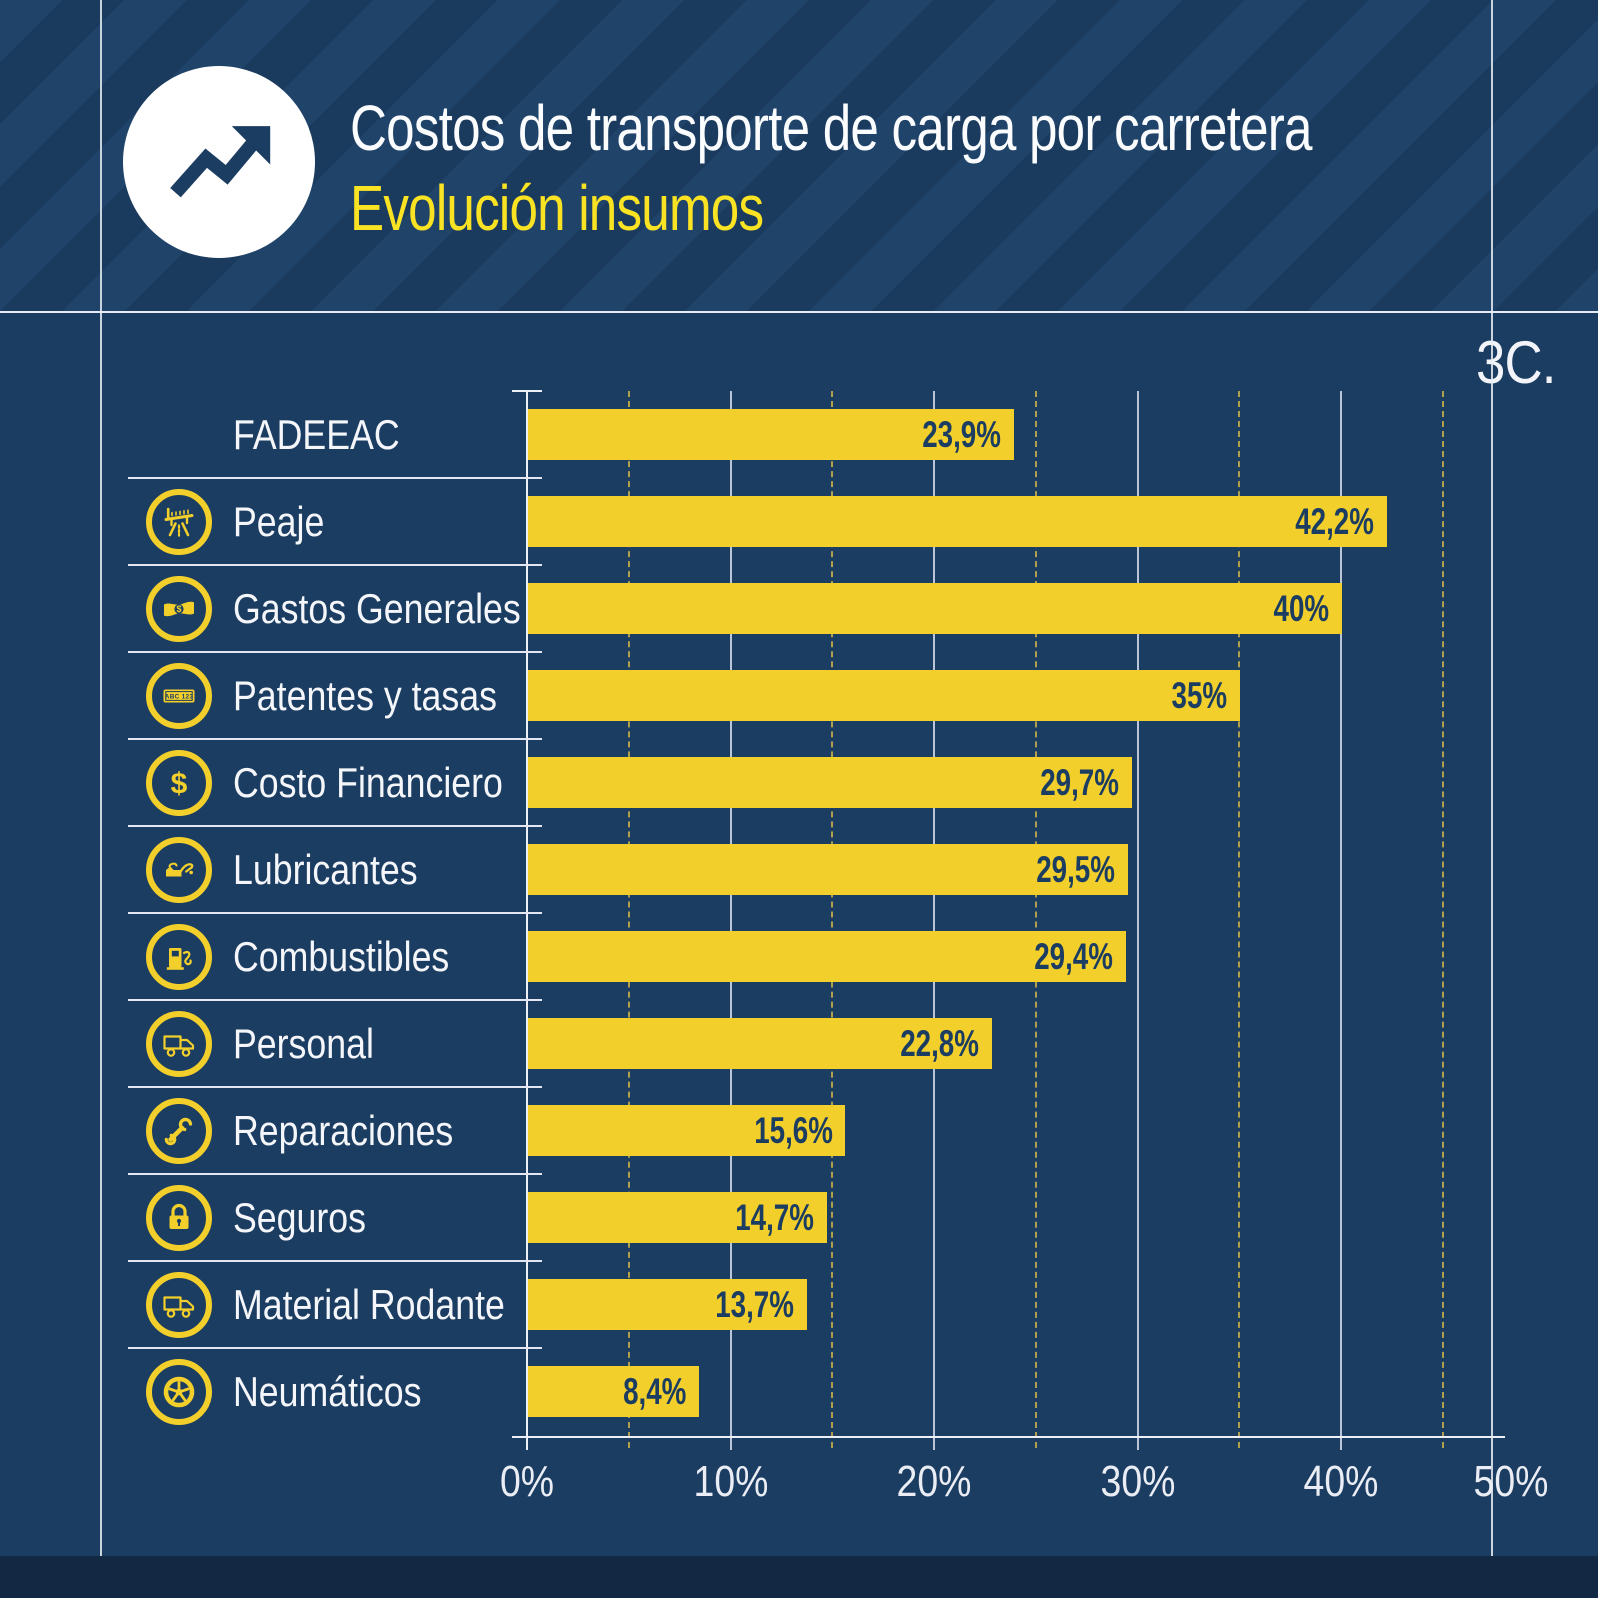  What do you see at coordinates (179, 1216) in the screenshot?
I see `padlock-icon` at bounding box center [179, 1216].